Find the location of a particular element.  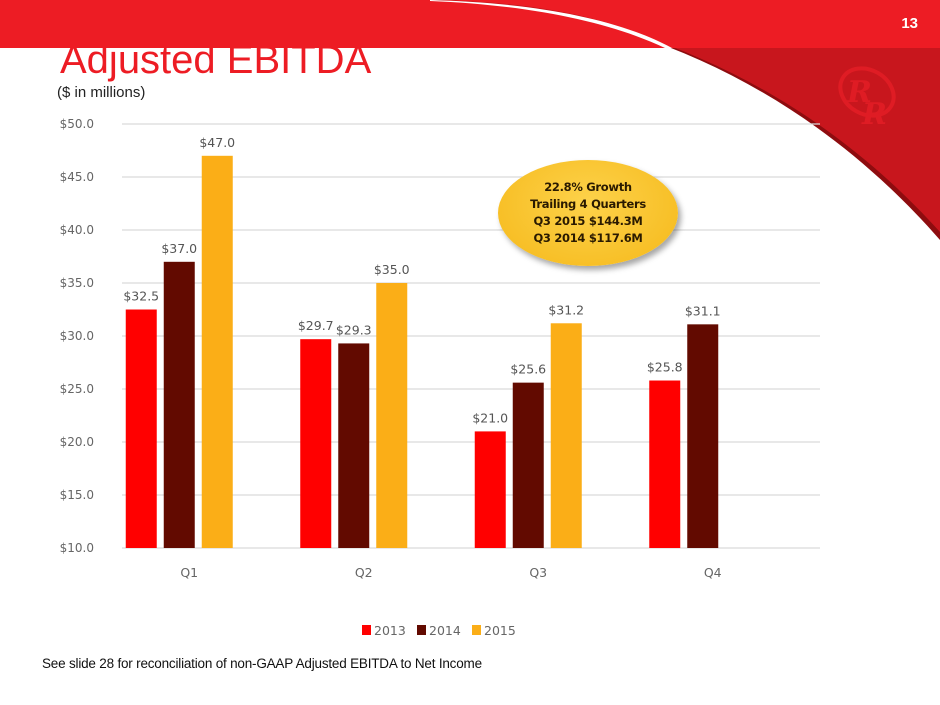

y-tick-label: $10.0 is located at coordinates (77, 548).